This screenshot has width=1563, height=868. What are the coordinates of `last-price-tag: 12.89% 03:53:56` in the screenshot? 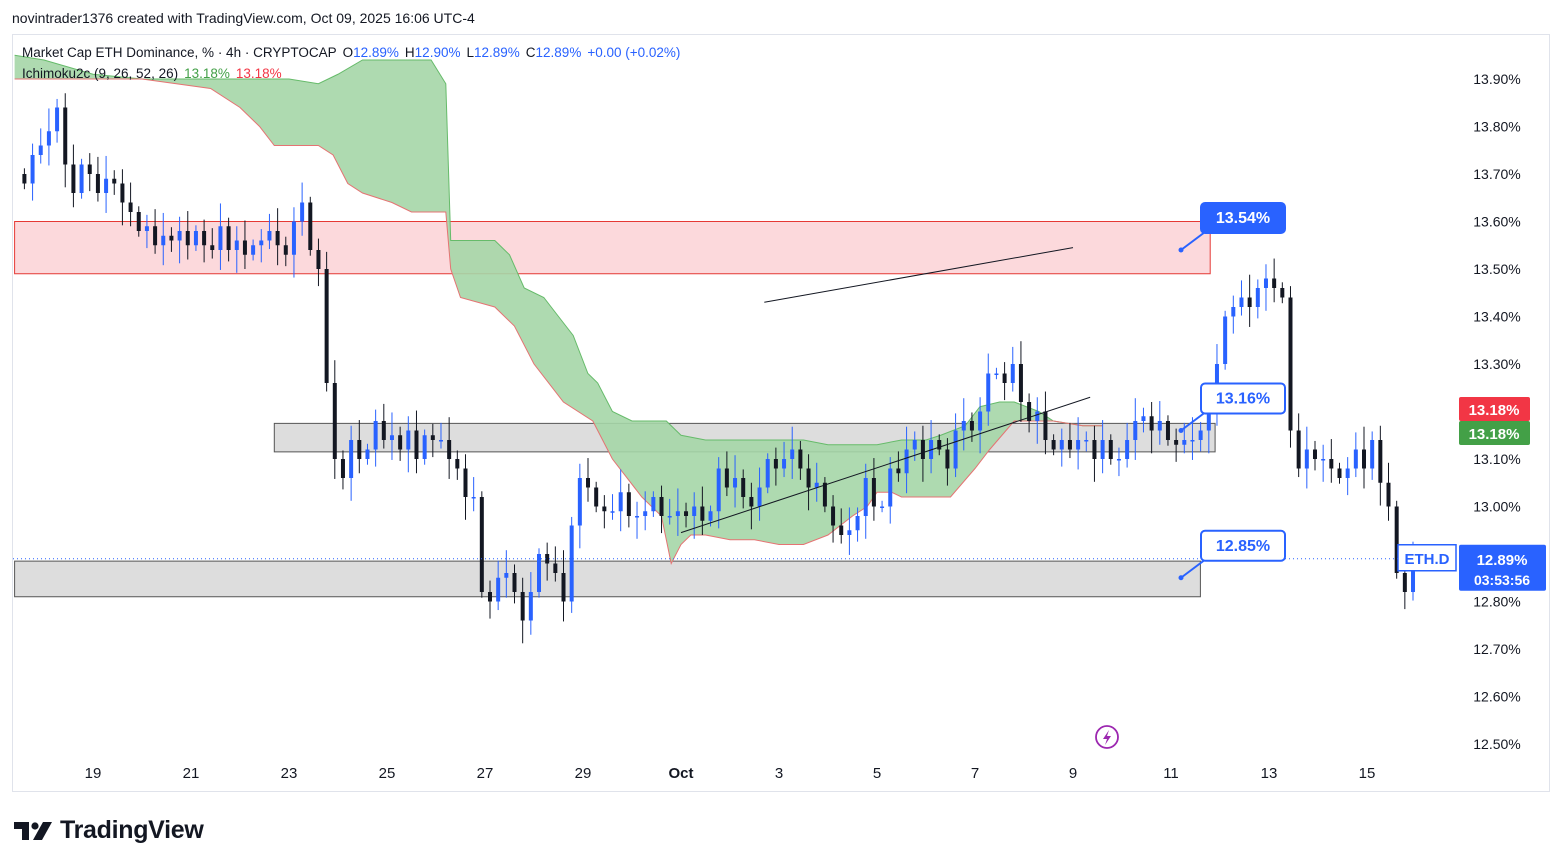 It's located at (1502, 567).